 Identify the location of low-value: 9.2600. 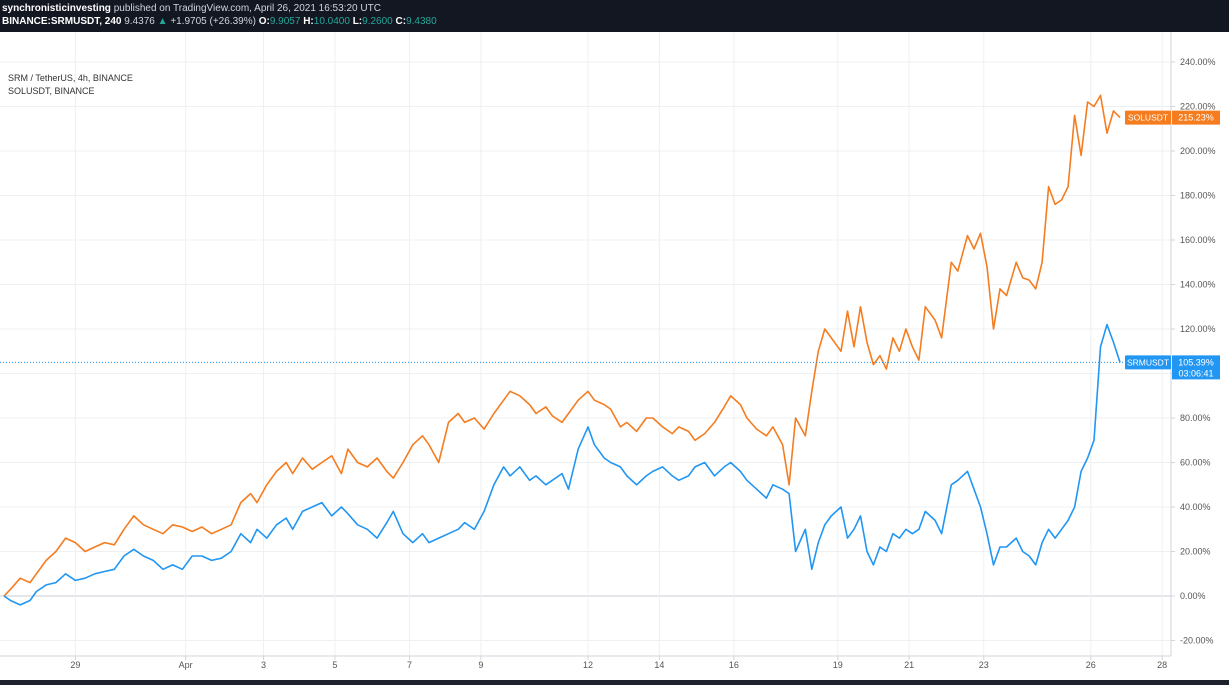
(377, 21).